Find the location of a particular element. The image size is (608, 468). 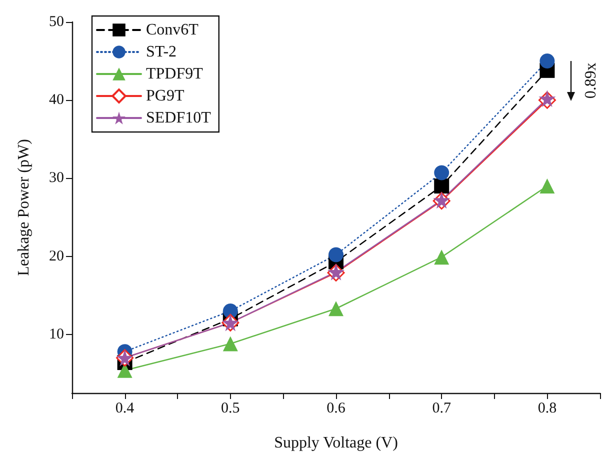

legend-label: ST-2 is located at coordinates (161, 52).